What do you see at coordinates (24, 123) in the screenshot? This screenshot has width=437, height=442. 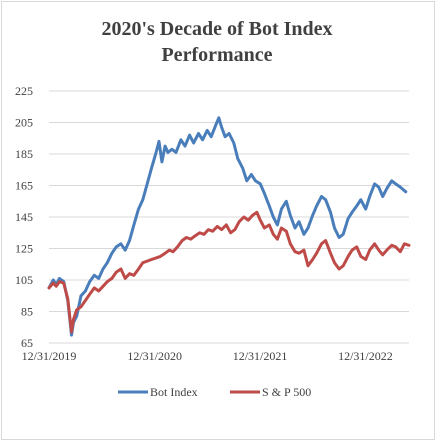 I see `y-tick-label: 205` at bounding box center [24, 123].